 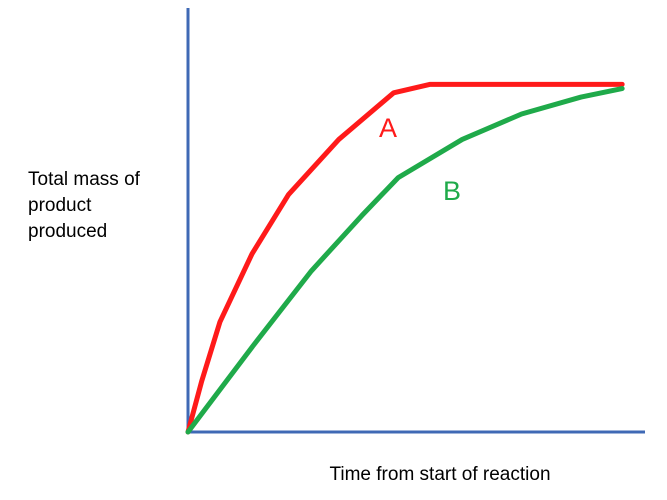 I want to click on series-label: A, so click(x=388, y=128).